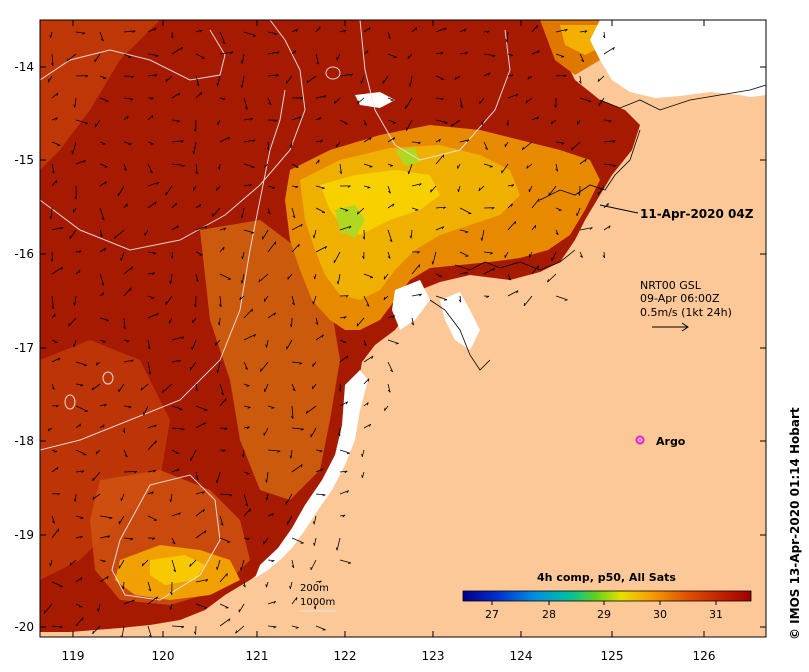 Image resolution: width=809 pixels, height=672 pixels. Describe the element at coordinates (411, 305) in the screenshot. I see `no-data-coast` at that location.